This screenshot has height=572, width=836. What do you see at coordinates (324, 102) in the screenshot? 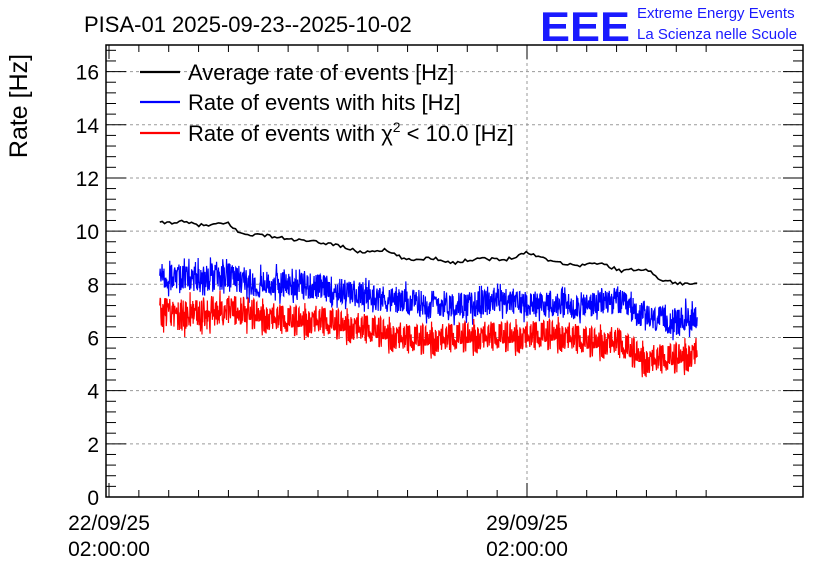
I see `legend-label-2: Rate of events with hits [Hz]` at bounding box center [324, 102].